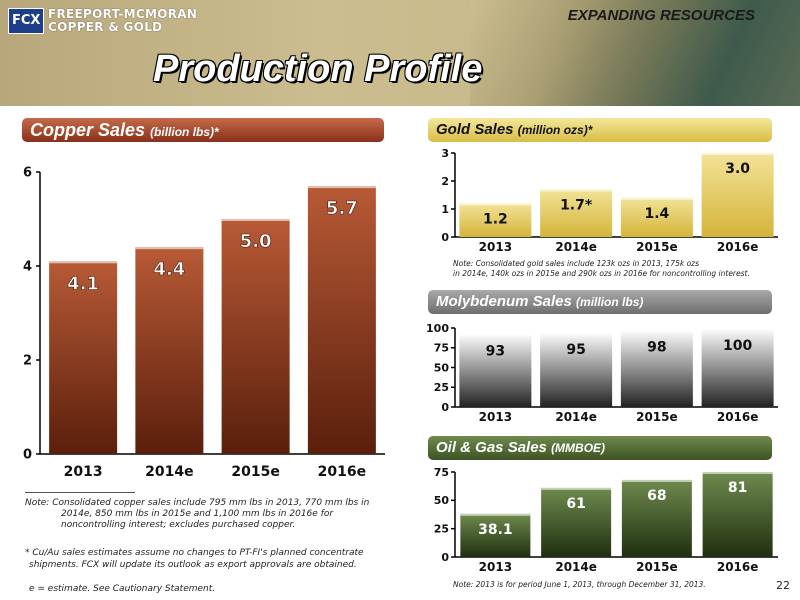 Image resolution: width=800 pixels, height=600 pixels. I want to click on gold-value-label: 1.2, so click(495, 219).